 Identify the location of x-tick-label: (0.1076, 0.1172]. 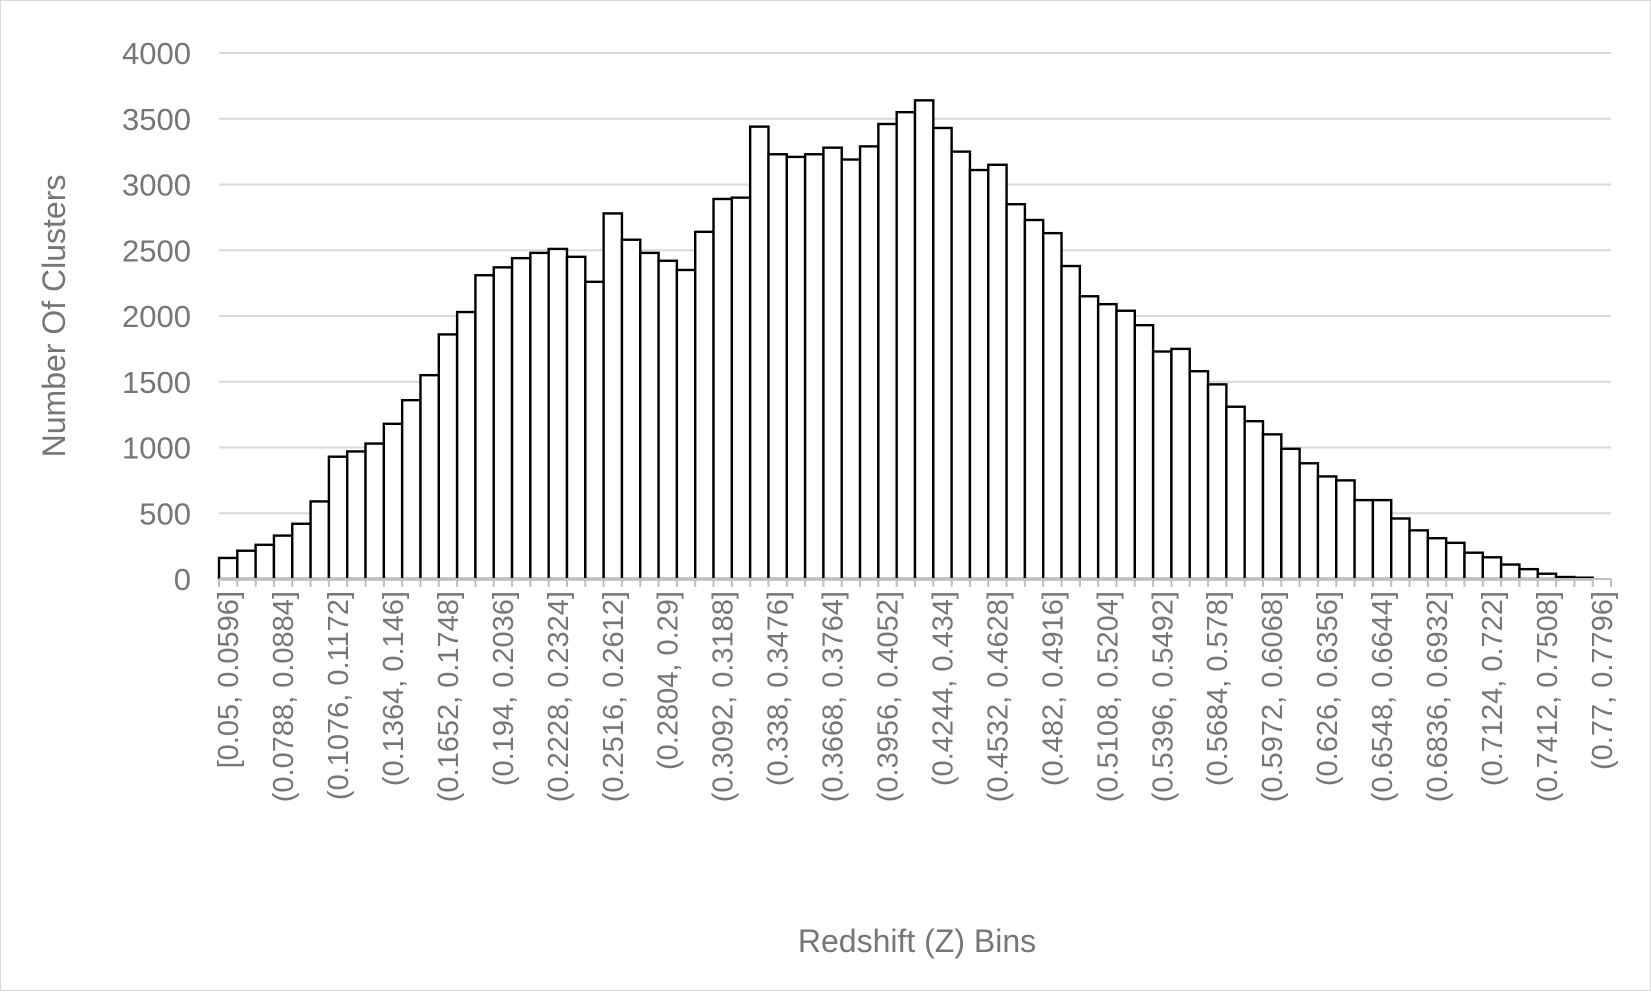
(339, 695).